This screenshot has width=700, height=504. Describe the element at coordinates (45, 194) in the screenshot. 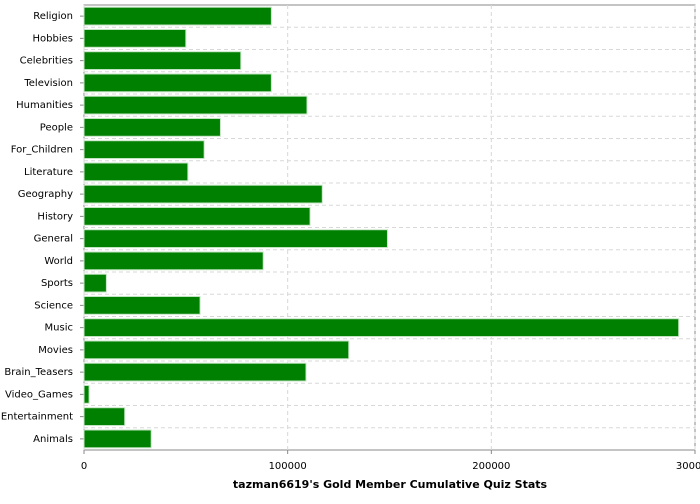

I see `y-tick-label: Geography` at that location.